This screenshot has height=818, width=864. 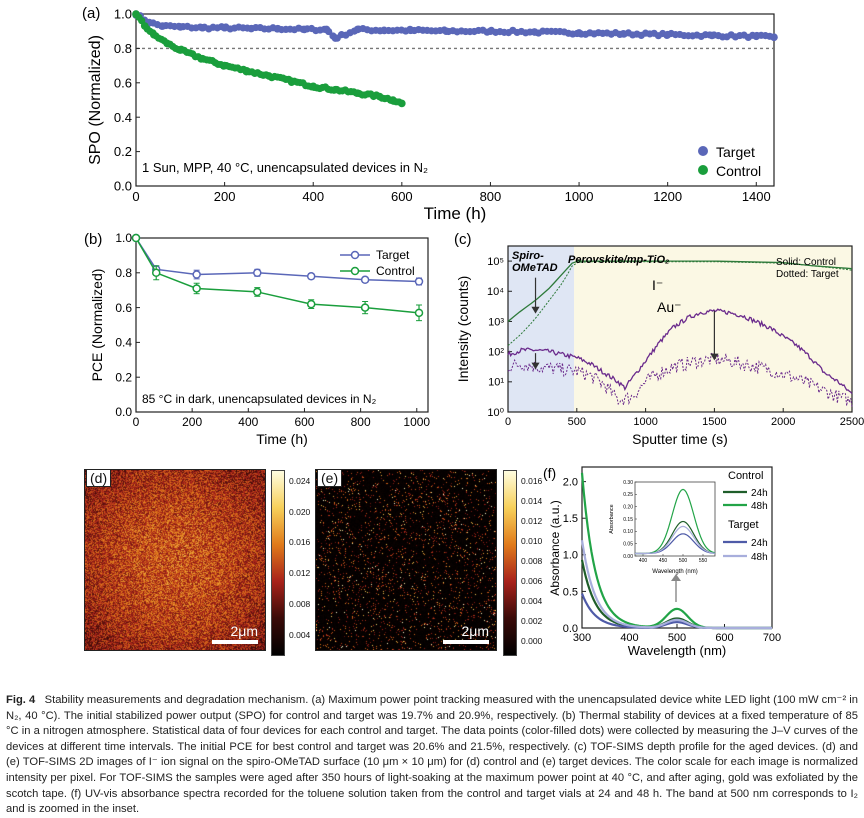 I want to click on colorbar-tick-label: 0.024, so click(x=300, y=481).